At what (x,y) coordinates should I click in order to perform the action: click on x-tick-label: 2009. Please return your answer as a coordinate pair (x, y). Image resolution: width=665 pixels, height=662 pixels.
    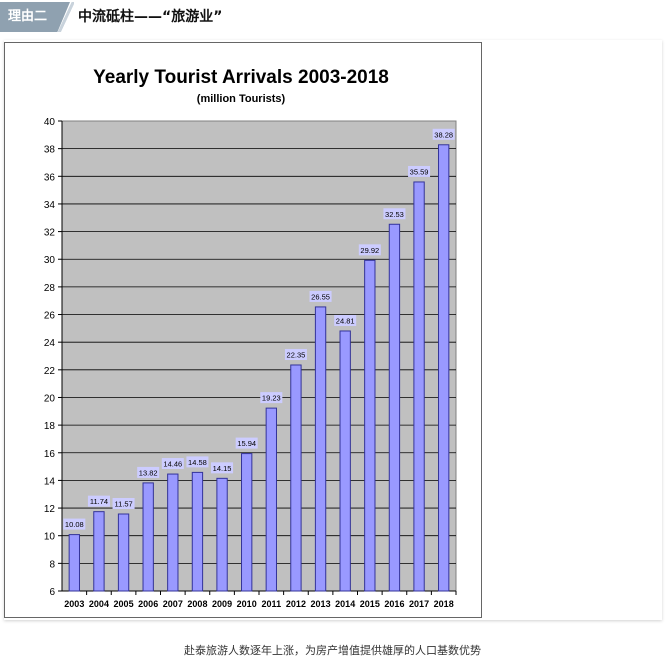
    Looking at the image, I should click on (222, 604).